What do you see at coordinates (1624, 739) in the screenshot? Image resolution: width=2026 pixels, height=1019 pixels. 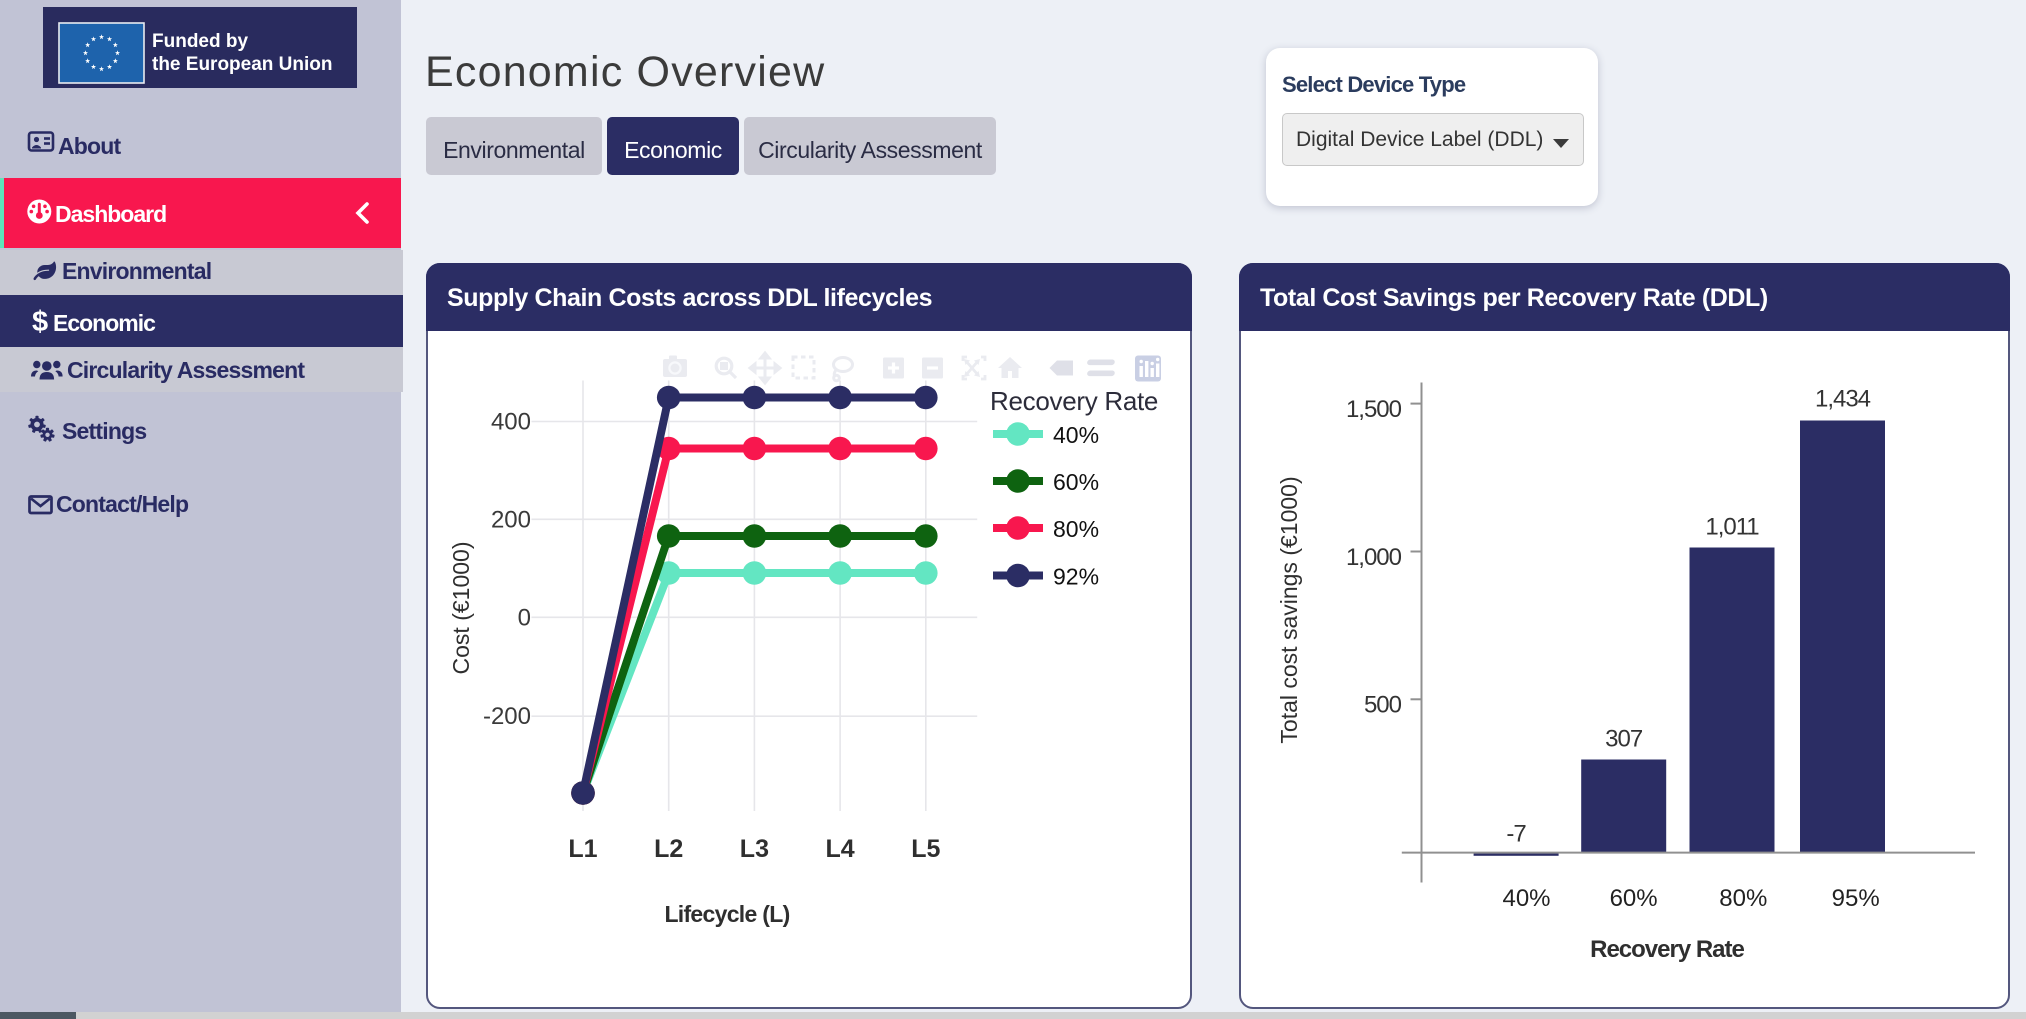 I see `svg-text: 307` at bounding box center [1624, 739].